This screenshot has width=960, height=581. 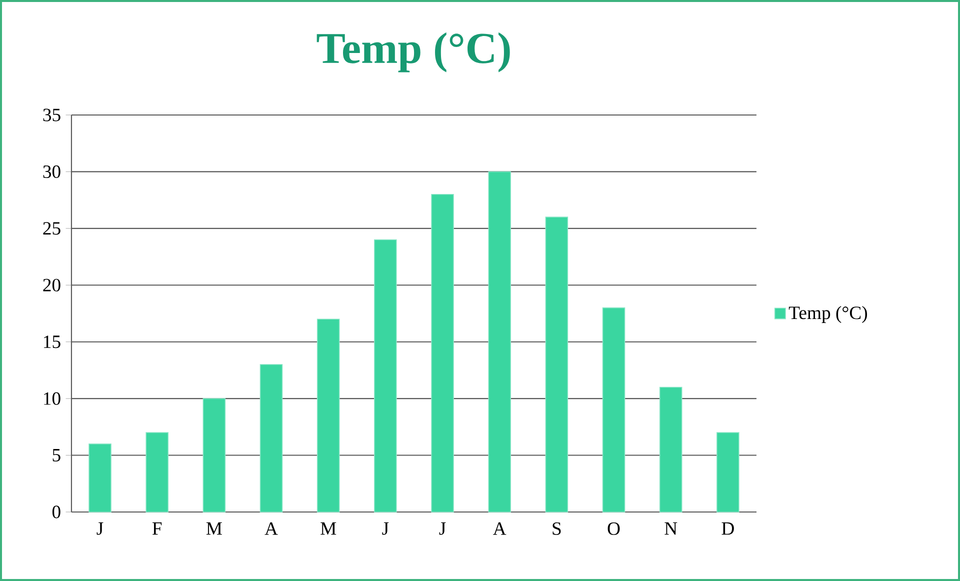 What do you see at coordinates (728, 528) in the screenshot?
I see `x-tick-label: D` at bounding box center [728, 528].